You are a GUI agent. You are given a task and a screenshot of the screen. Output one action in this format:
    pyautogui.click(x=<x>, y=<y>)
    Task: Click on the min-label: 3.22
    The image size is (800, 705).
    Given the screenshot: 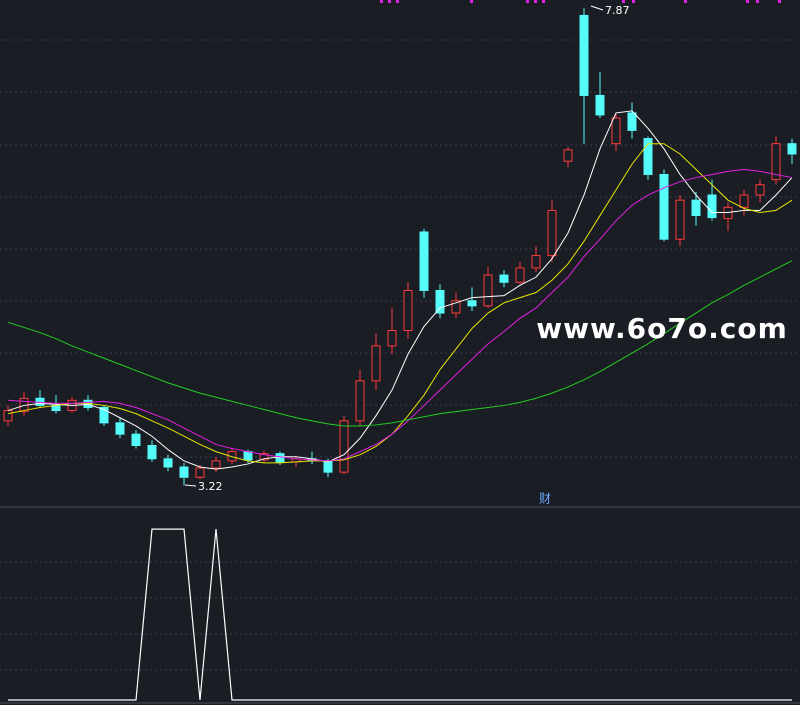 What is the action you would take?
    pyautogui.click(x=210, y=486)
    